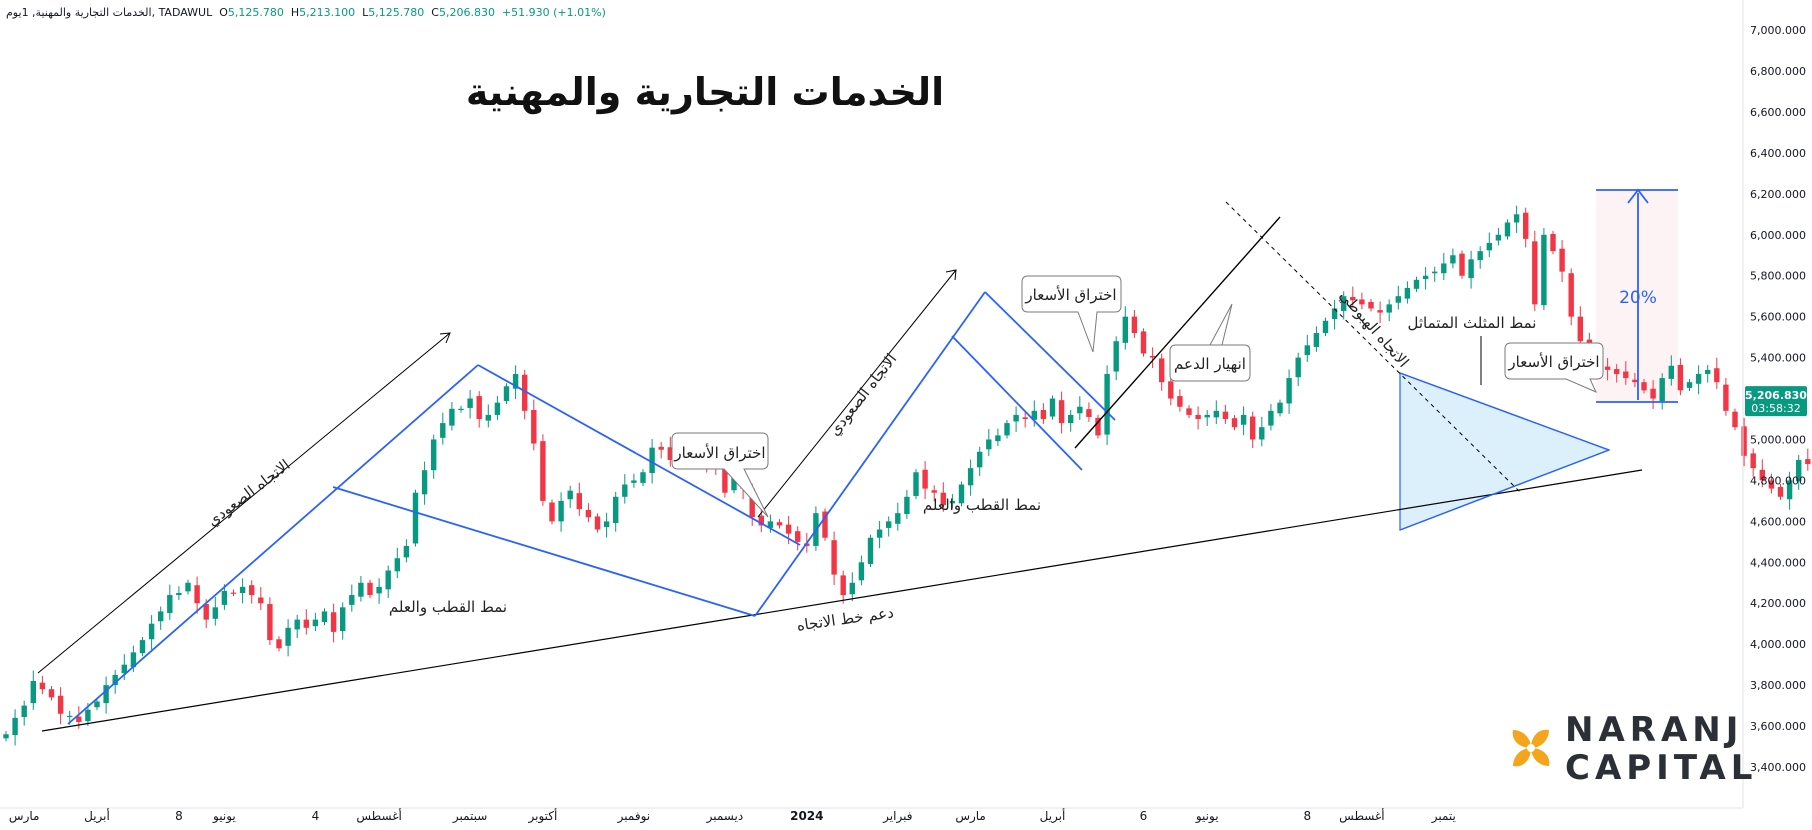 The width and height of the screenshot is (1812, 830). Describe the element at coordinates (719, 452) in the screenshot. I see `annotation-breakout-1: اختراق الأسعار` at that location.